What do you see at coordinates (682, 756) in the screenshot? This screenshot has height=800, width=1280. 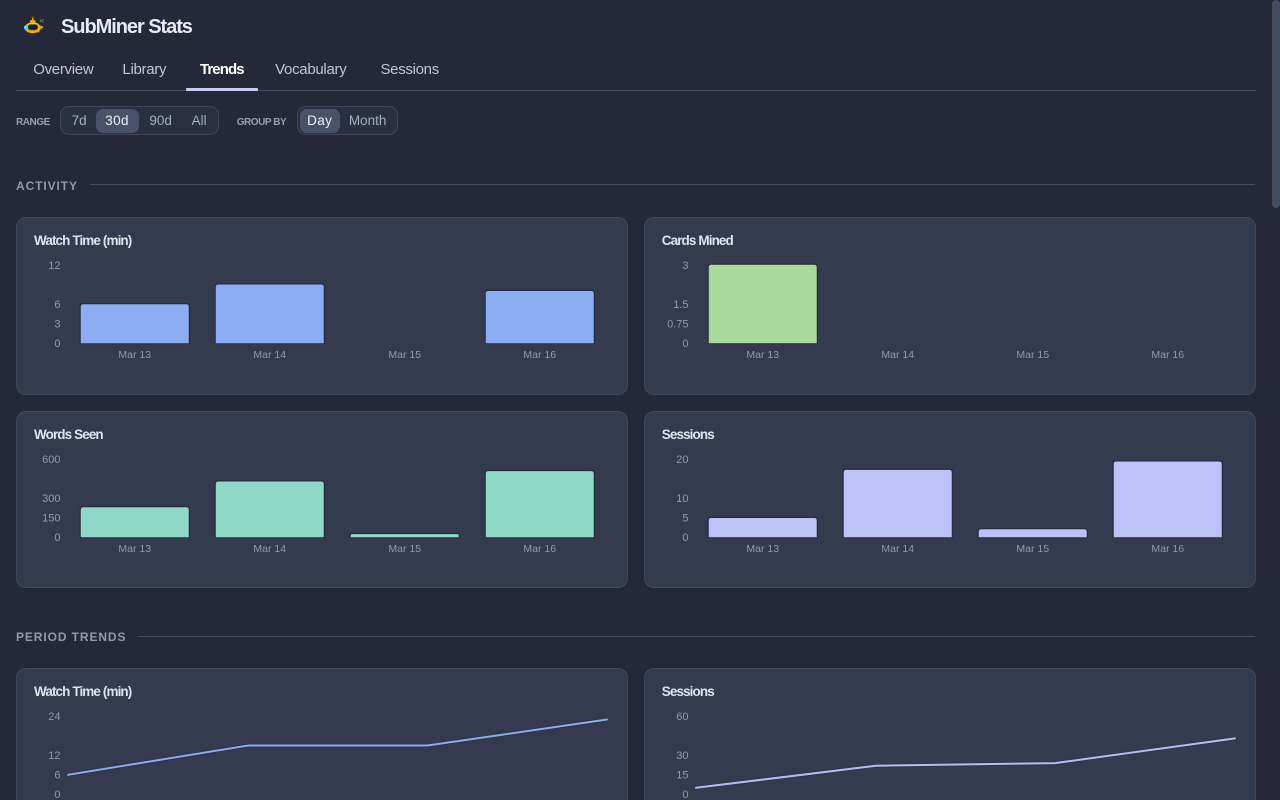 I see `svg-text: 30` at bounding box center [682, 756].